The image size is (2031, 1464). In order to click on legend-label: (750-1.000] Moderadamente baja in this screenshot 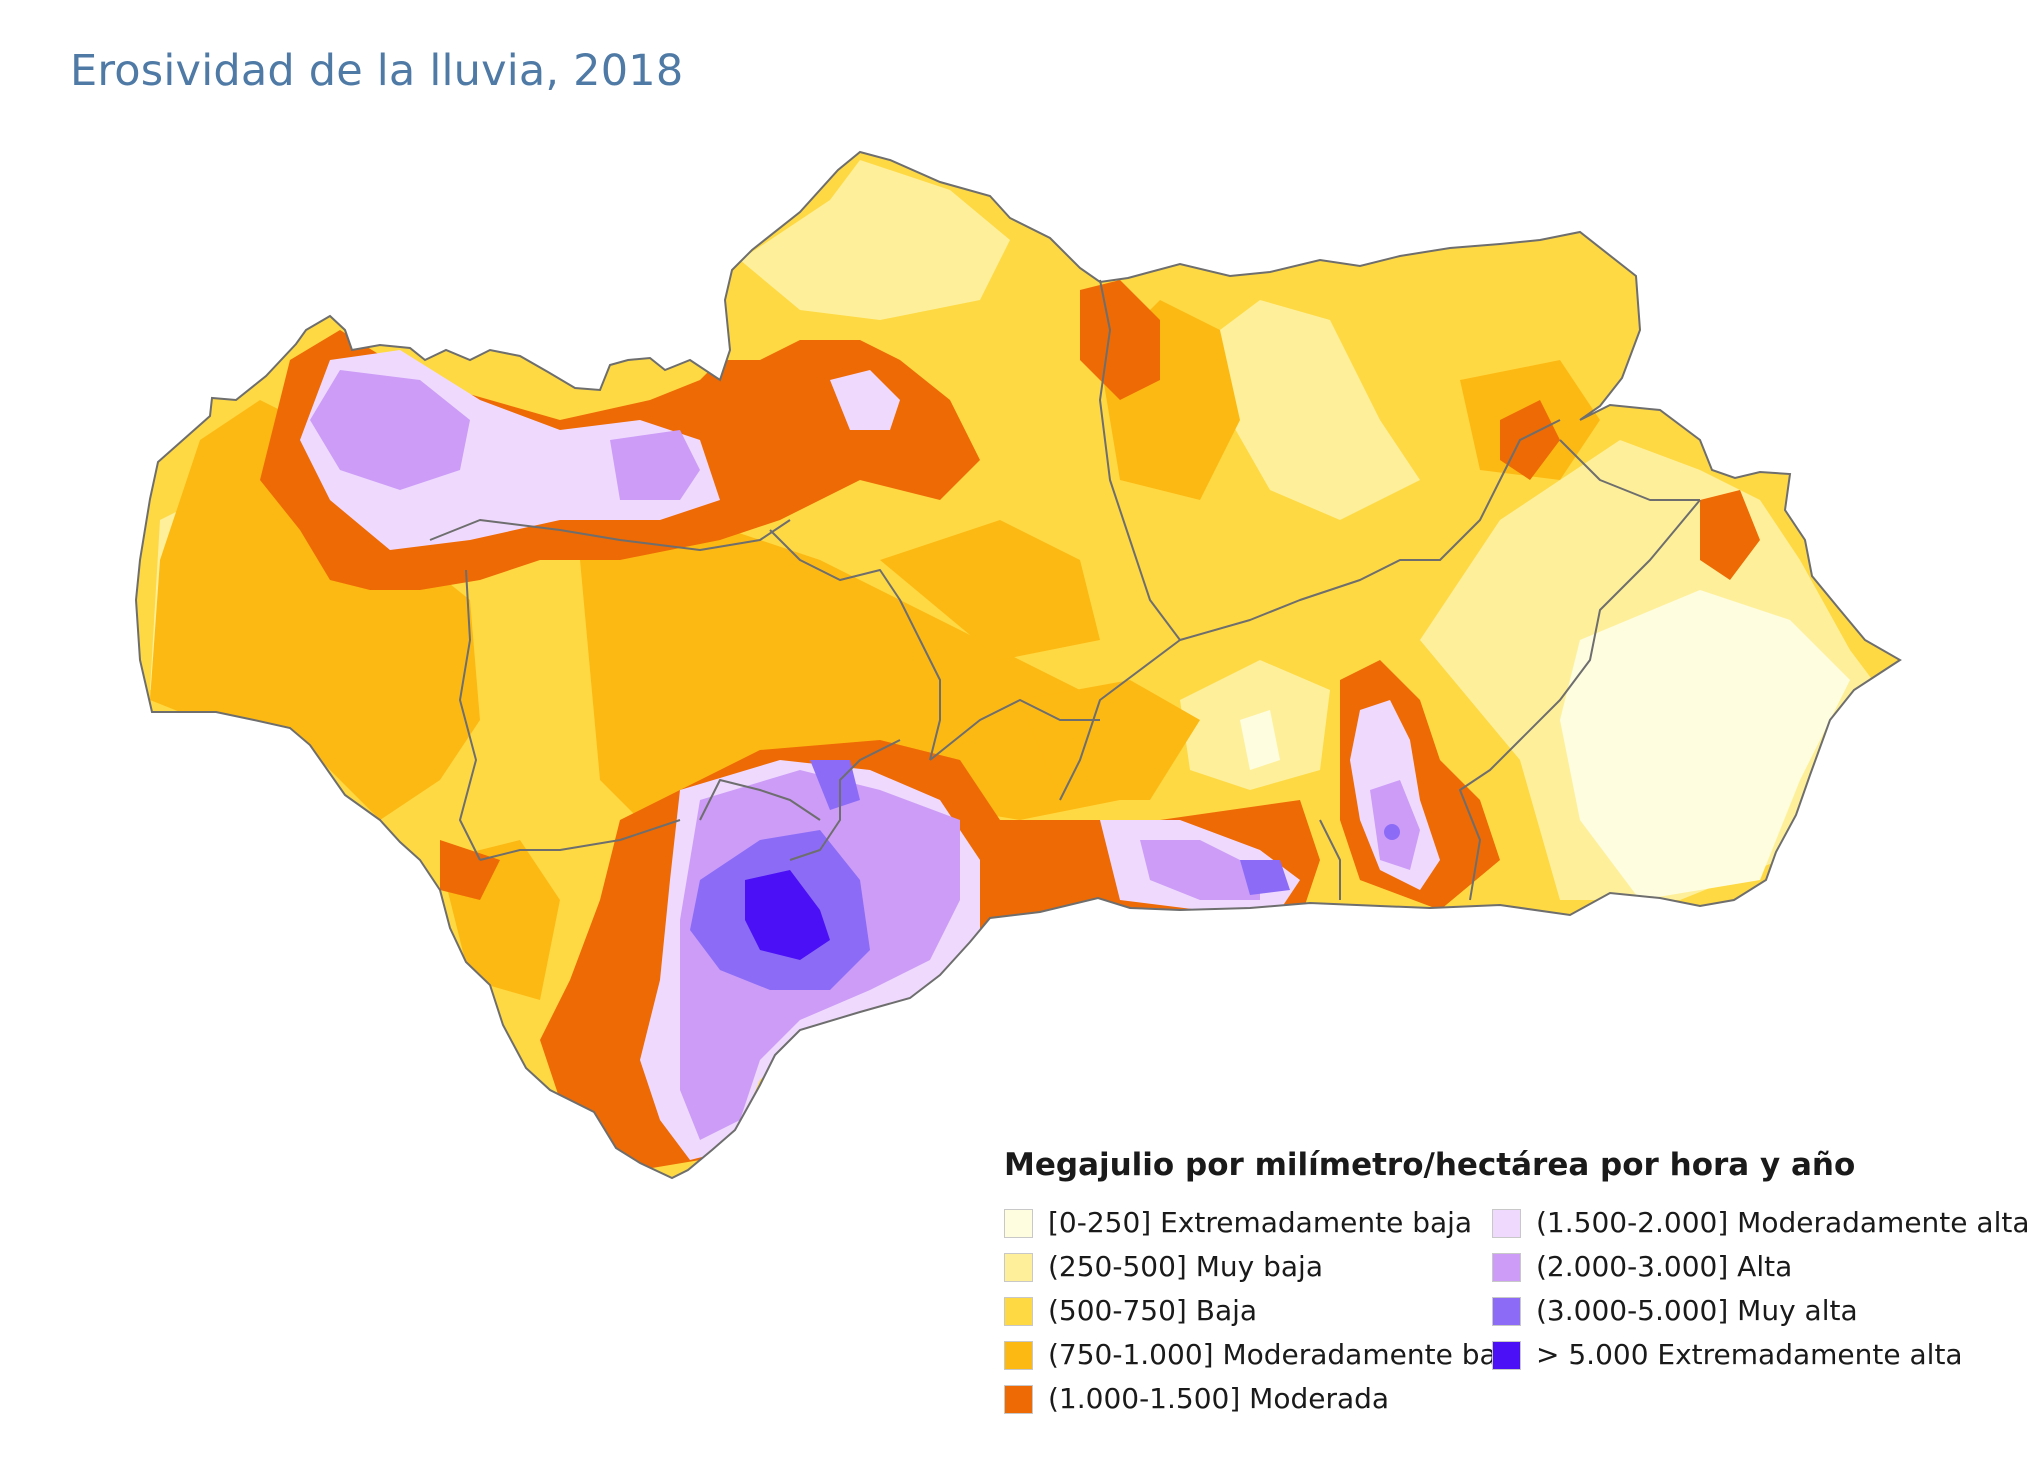, I will do `click(1285, 1354)`.